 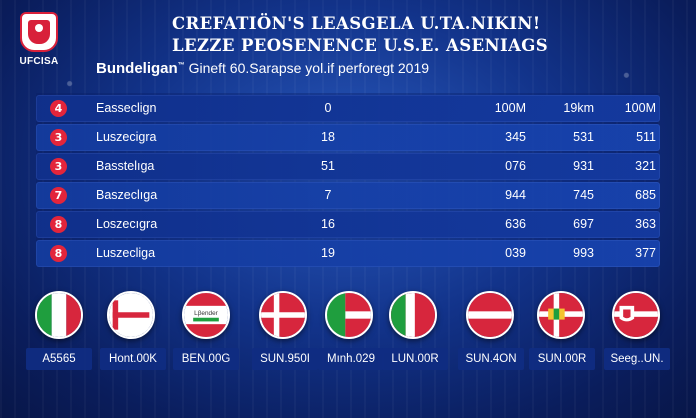 I want to click on league-logo: UFCISA, so click(x=39, y=41).